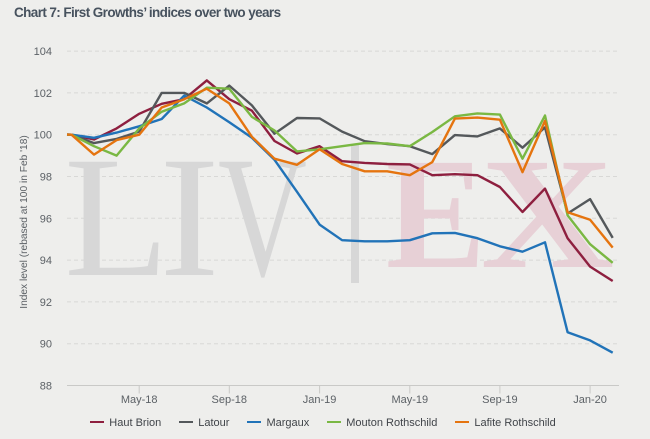  Describe the element at coordinates (547, 214) in the screenshot. I see `svg-text: X` at that location.